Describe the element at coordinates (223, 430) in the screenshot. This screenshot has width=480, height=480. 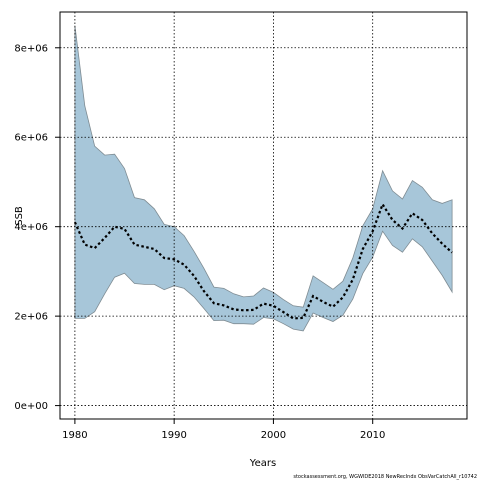
I see `x-axis: 1980 1990 2000 2010` at that location.